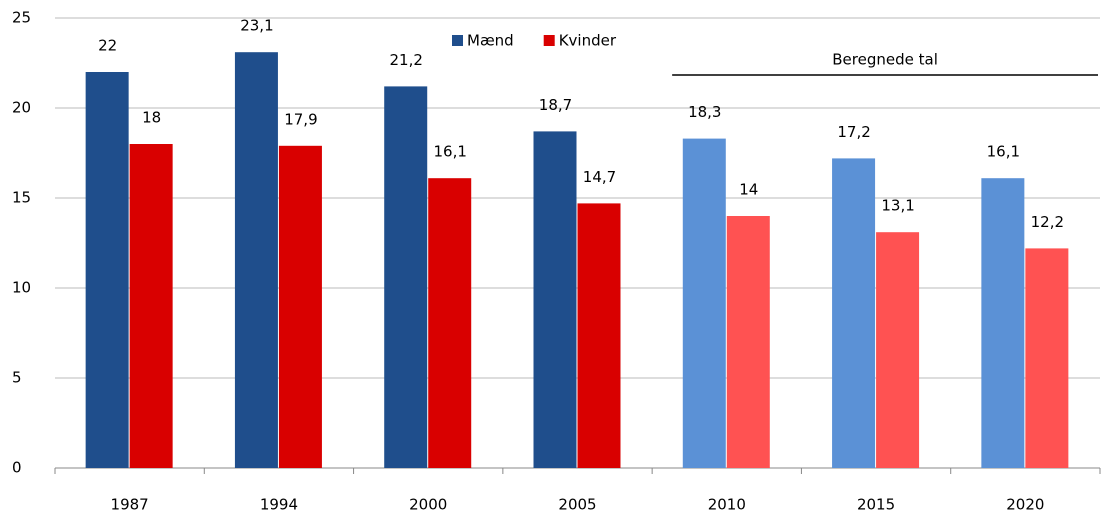 Image resolution: width=1109 pixels, height=517 pixels. What do you see at coordinates (428, 505) in the screenshot?
I see `x-tick-label: 2000` at bounding box center [428, 505].